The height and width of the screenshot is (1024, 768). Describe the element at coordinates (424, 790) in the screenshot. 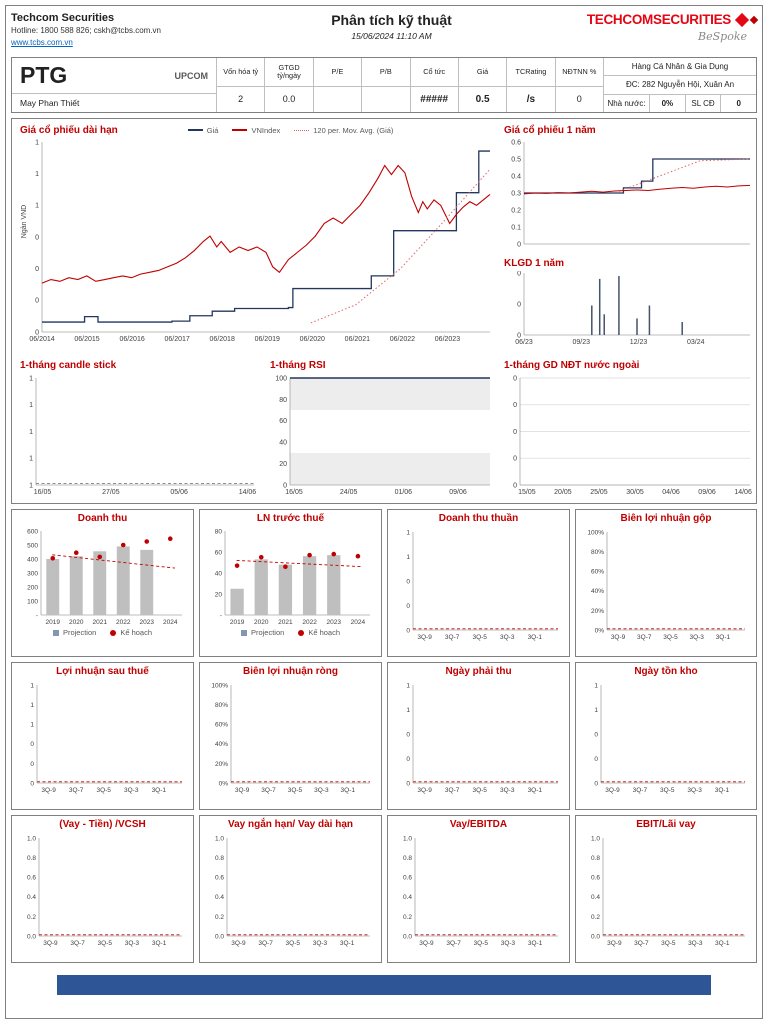

I see `svg-text: 3Q-9` at that location.